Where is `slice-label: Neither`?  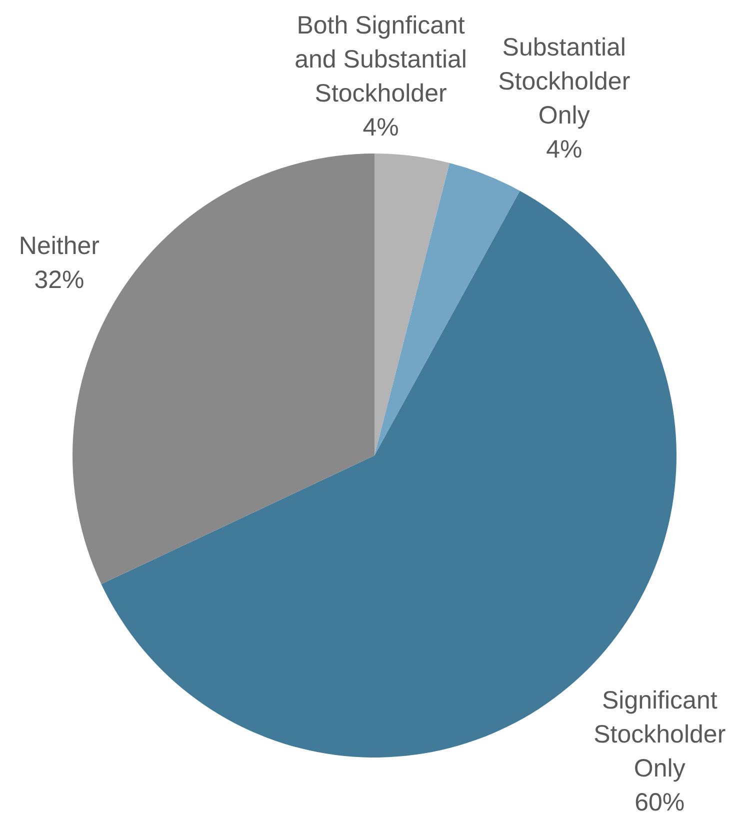 slice-label: Neither is located at coordinates (59, 246).